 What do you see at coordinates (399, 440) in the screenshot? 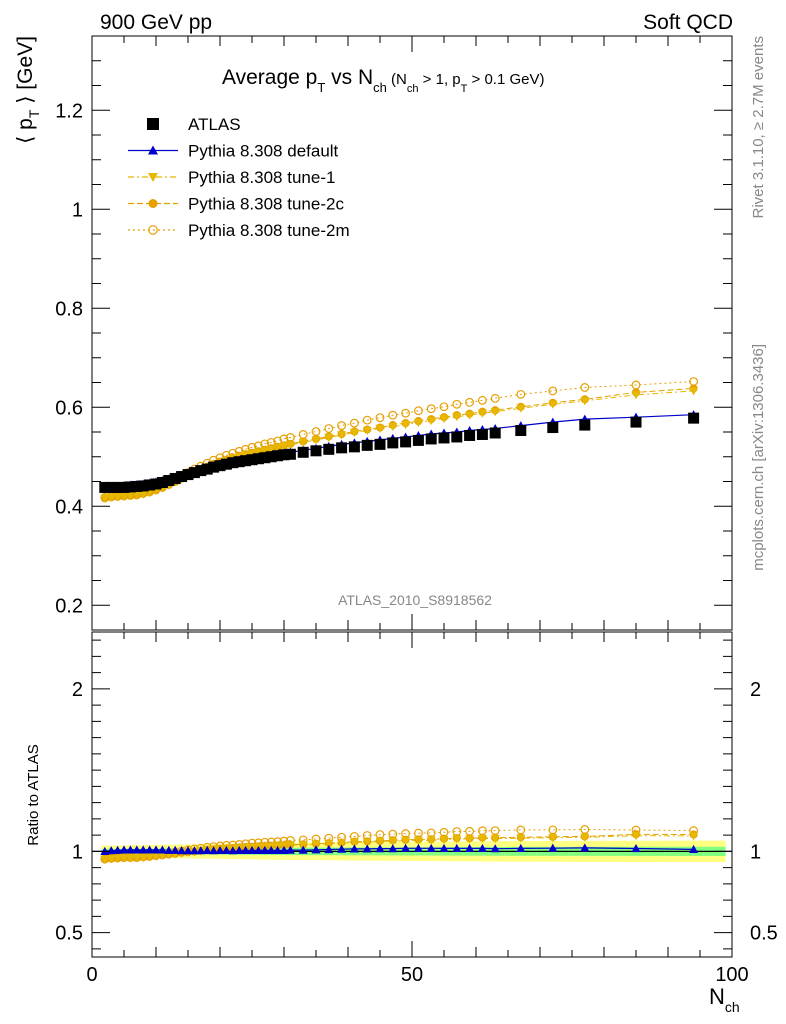
I see `main-markers` at bounding box center [399, 440].